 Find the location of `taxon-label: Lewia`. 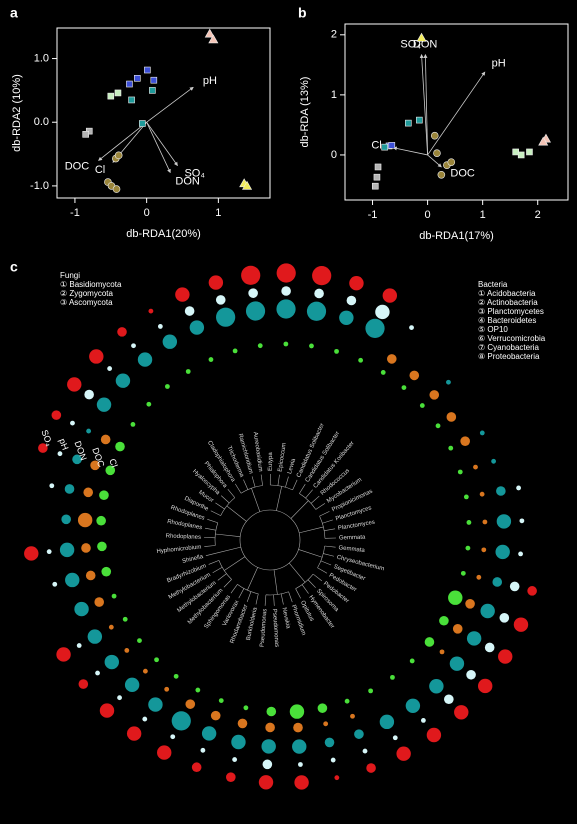

taxon-label: Lewia is located at coordinates (292, 465).